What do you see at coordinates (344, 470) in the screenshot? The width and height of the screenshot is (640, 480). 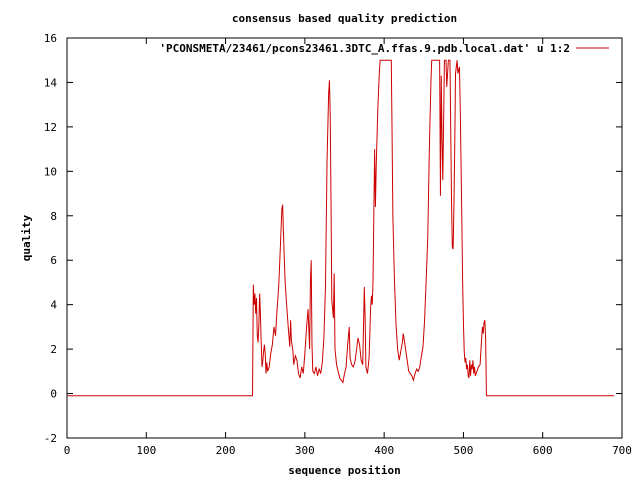 I see `x-axis-label: sequence position` at bounding box center [344, 470].